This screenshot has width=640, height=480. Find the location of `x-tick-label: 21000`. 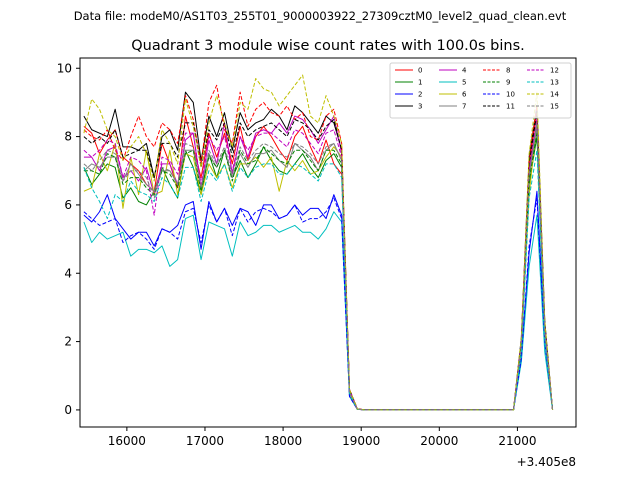

x-tick-label: 21000 is located at coordinates (517, 441).